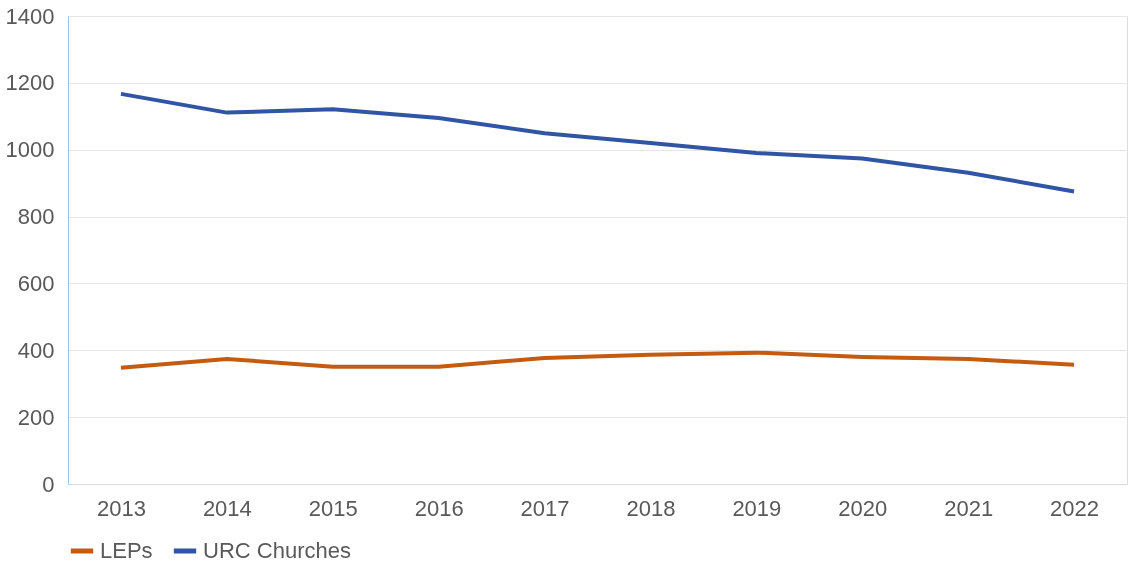  I want to click on x-tick-label: 2016, so click(439, 508).